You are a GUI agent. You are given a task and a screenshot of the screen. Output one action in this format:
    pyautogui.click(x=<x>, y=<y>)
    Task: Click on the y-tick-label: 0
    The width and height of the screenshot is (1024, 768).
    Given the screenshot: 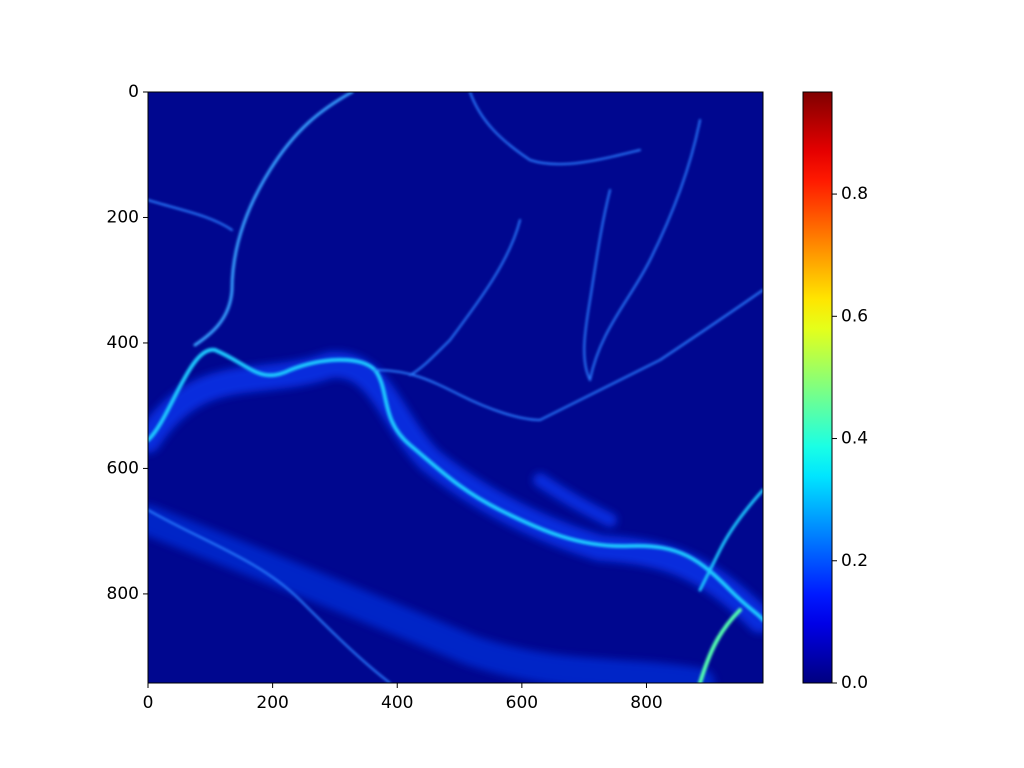 What is the action you would take?
    pyautogui.click(x=133, y=92)
    